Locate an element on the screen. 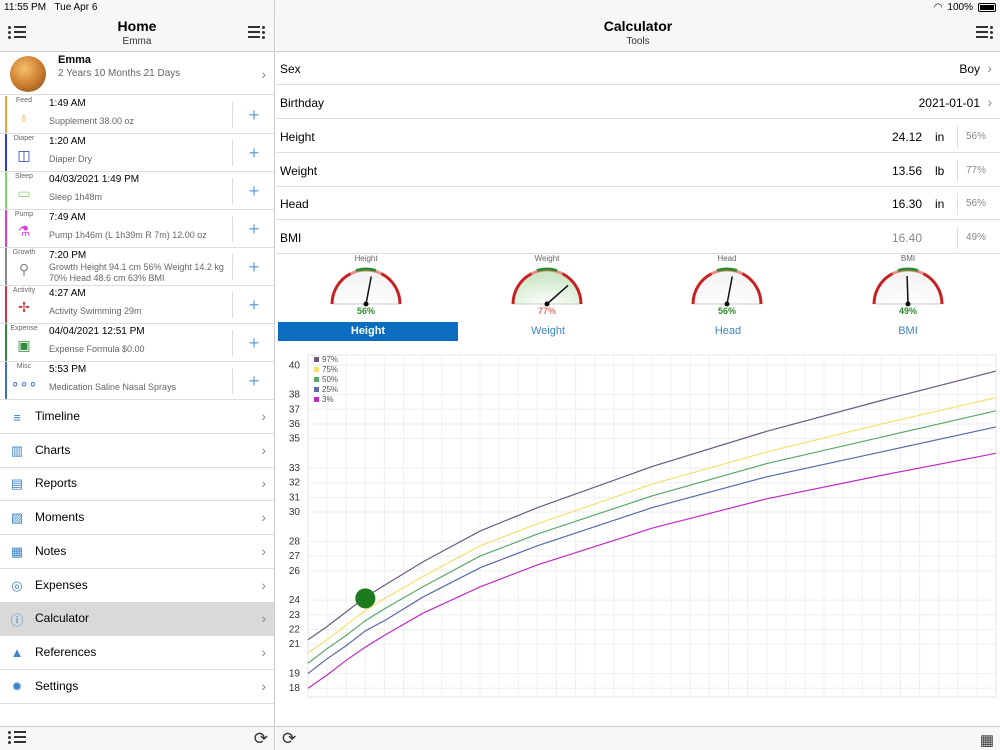 The height and width of the screenshot is (750, 1000). dots-icon: ∘∘∘ is located at coordinates (24, 382).